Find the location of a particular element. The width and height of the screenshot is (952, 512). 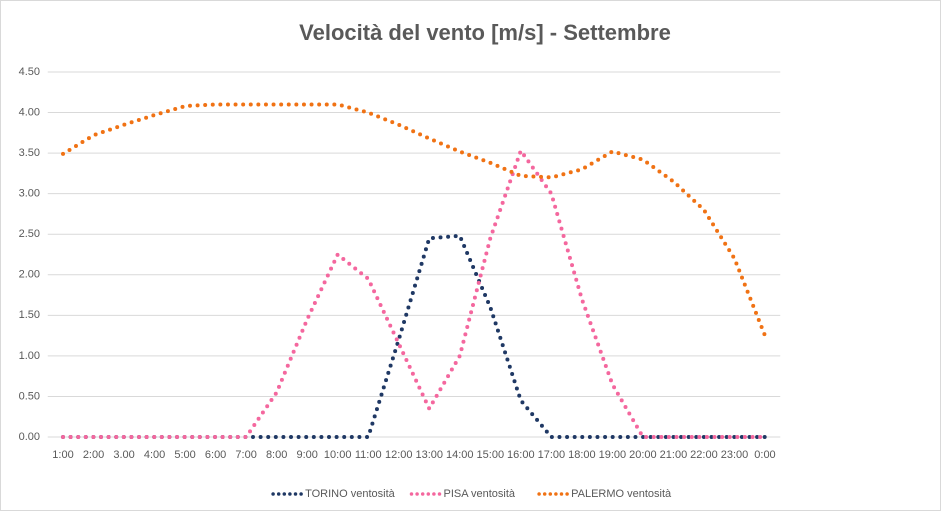

x-tick-label: 5:00 is located at coordinates (184, 455).